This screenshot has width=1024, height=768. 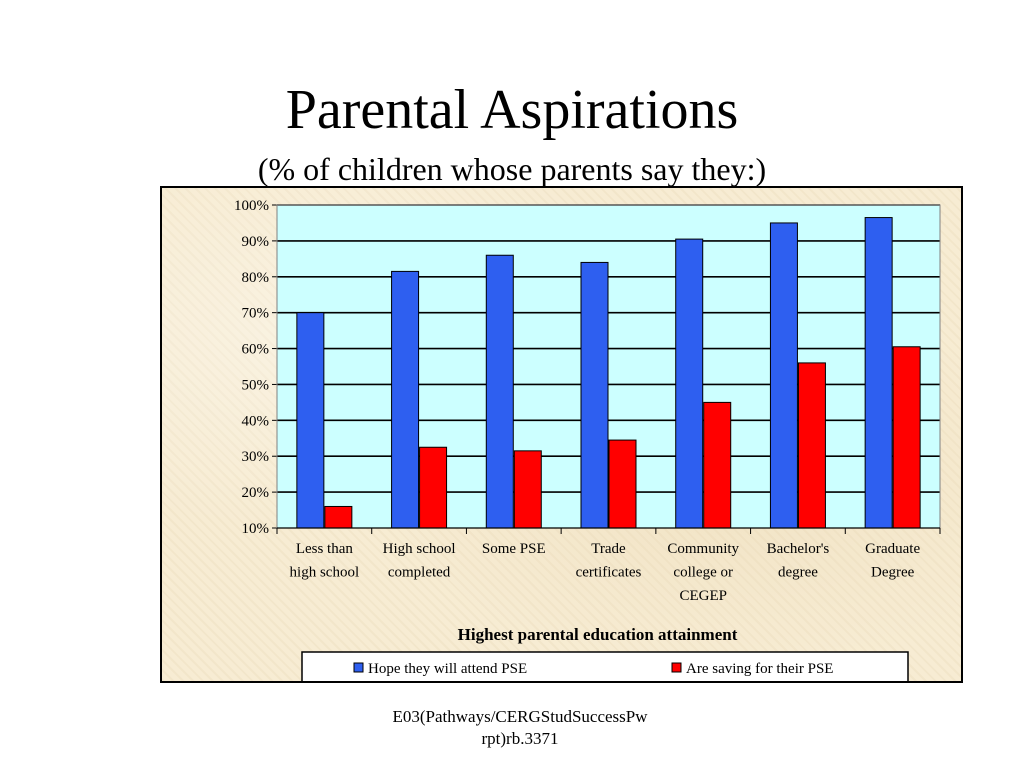 I want to click on y-tick-label: 60%, so click(x=256, y=350).